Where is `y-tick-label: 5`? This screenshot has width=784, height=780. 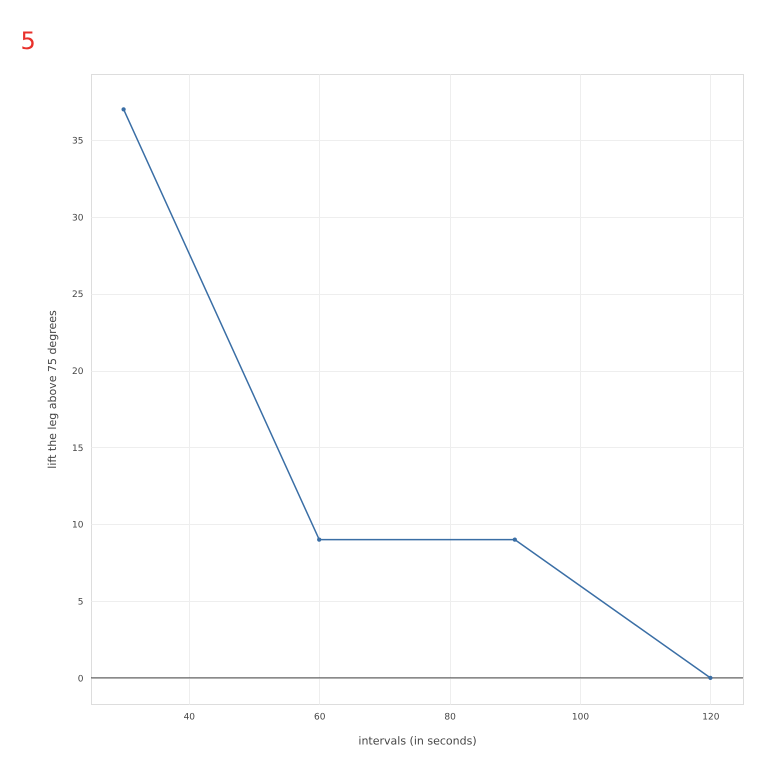
y-tick-label: 5 is located at coordinates (81, 603).